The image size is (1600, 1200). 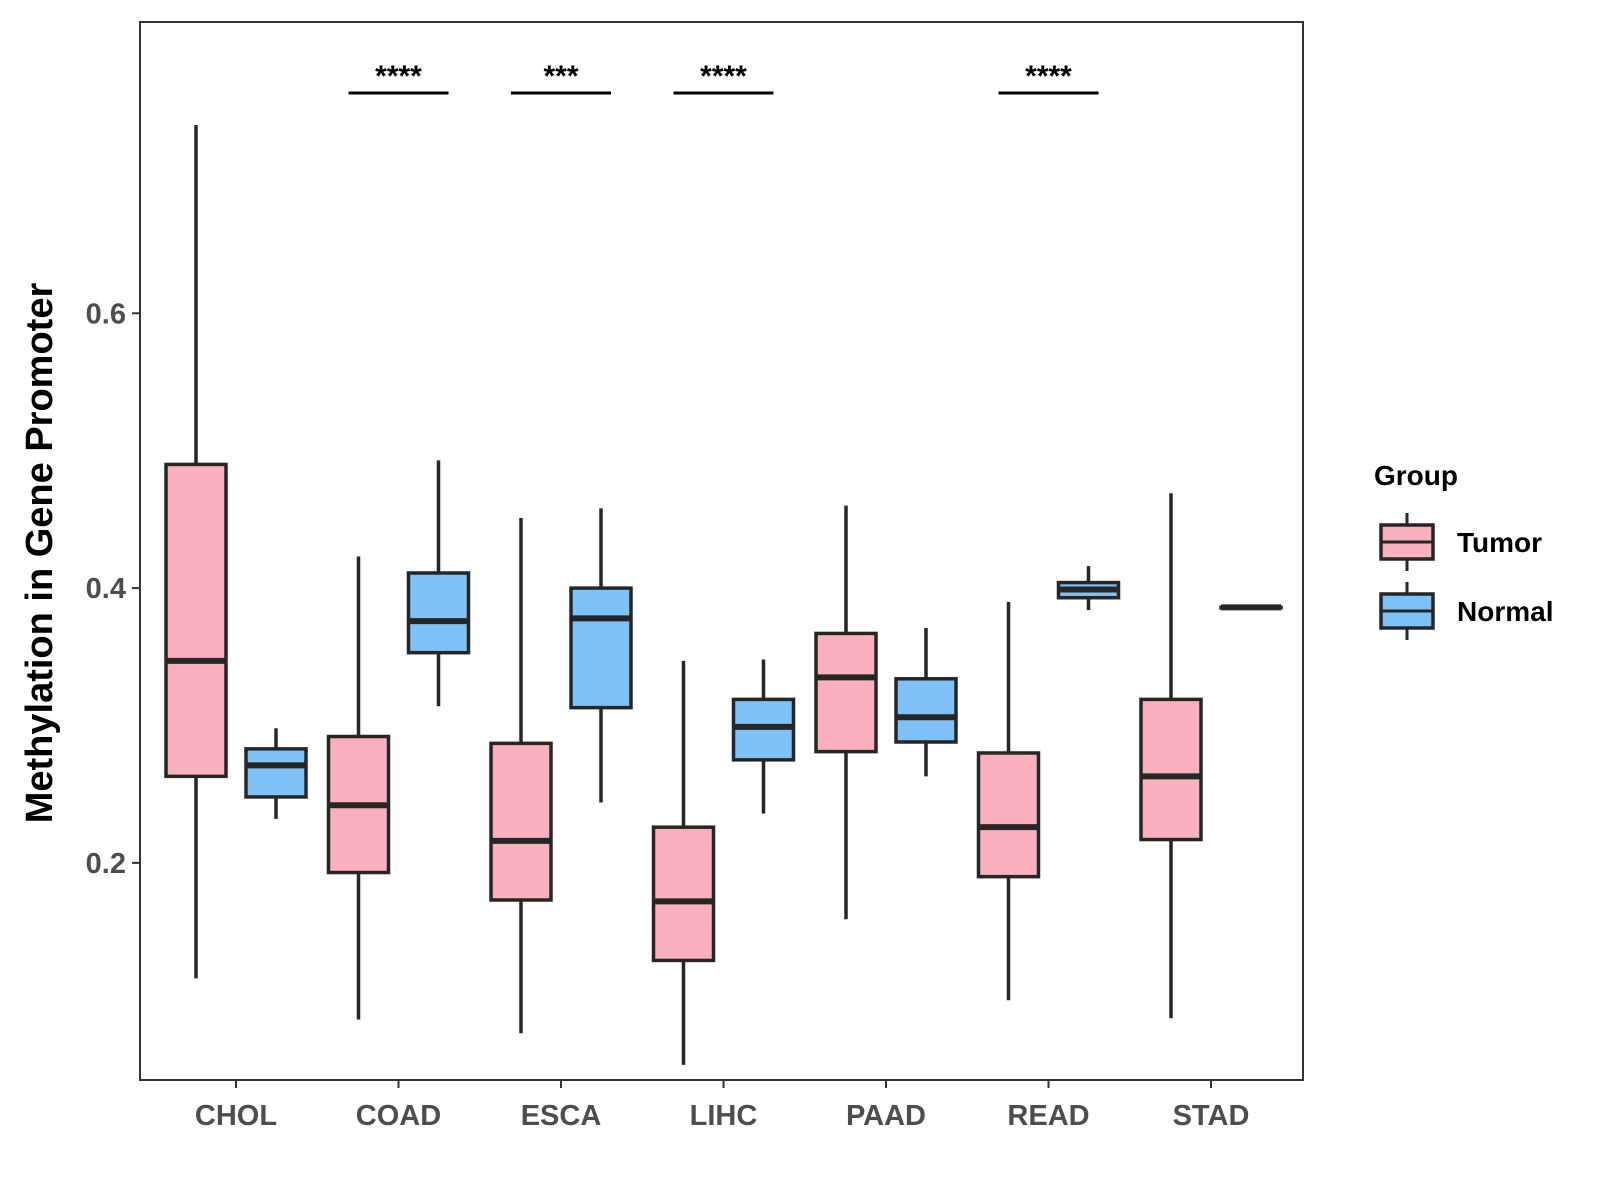 I want to click on box-normal-paad, so click(x=926, y=702).